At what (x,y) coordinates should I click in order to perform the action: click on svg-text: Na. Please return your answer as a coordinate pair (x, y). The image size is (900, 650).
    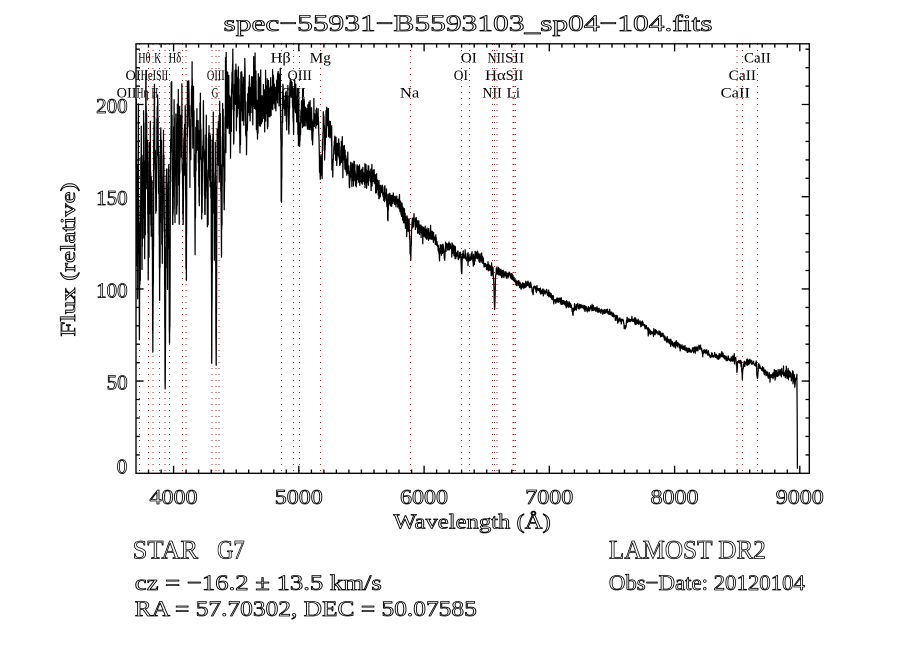
    Looking at the image, I should click on (410, 93).